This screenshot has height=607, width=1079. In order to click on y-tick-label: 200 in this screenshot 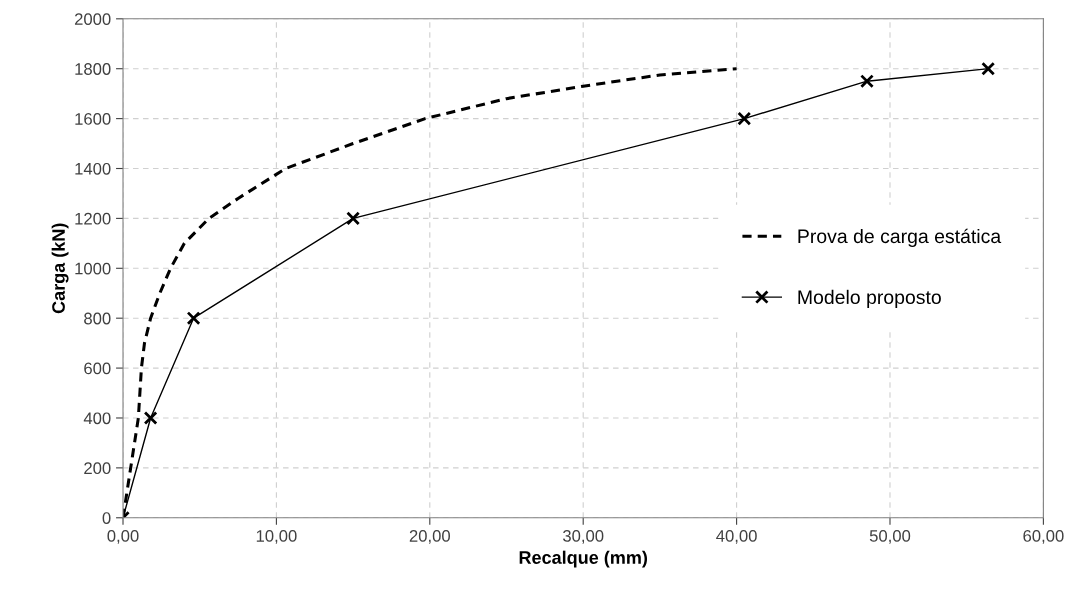, I will do `click(97, 468)`.